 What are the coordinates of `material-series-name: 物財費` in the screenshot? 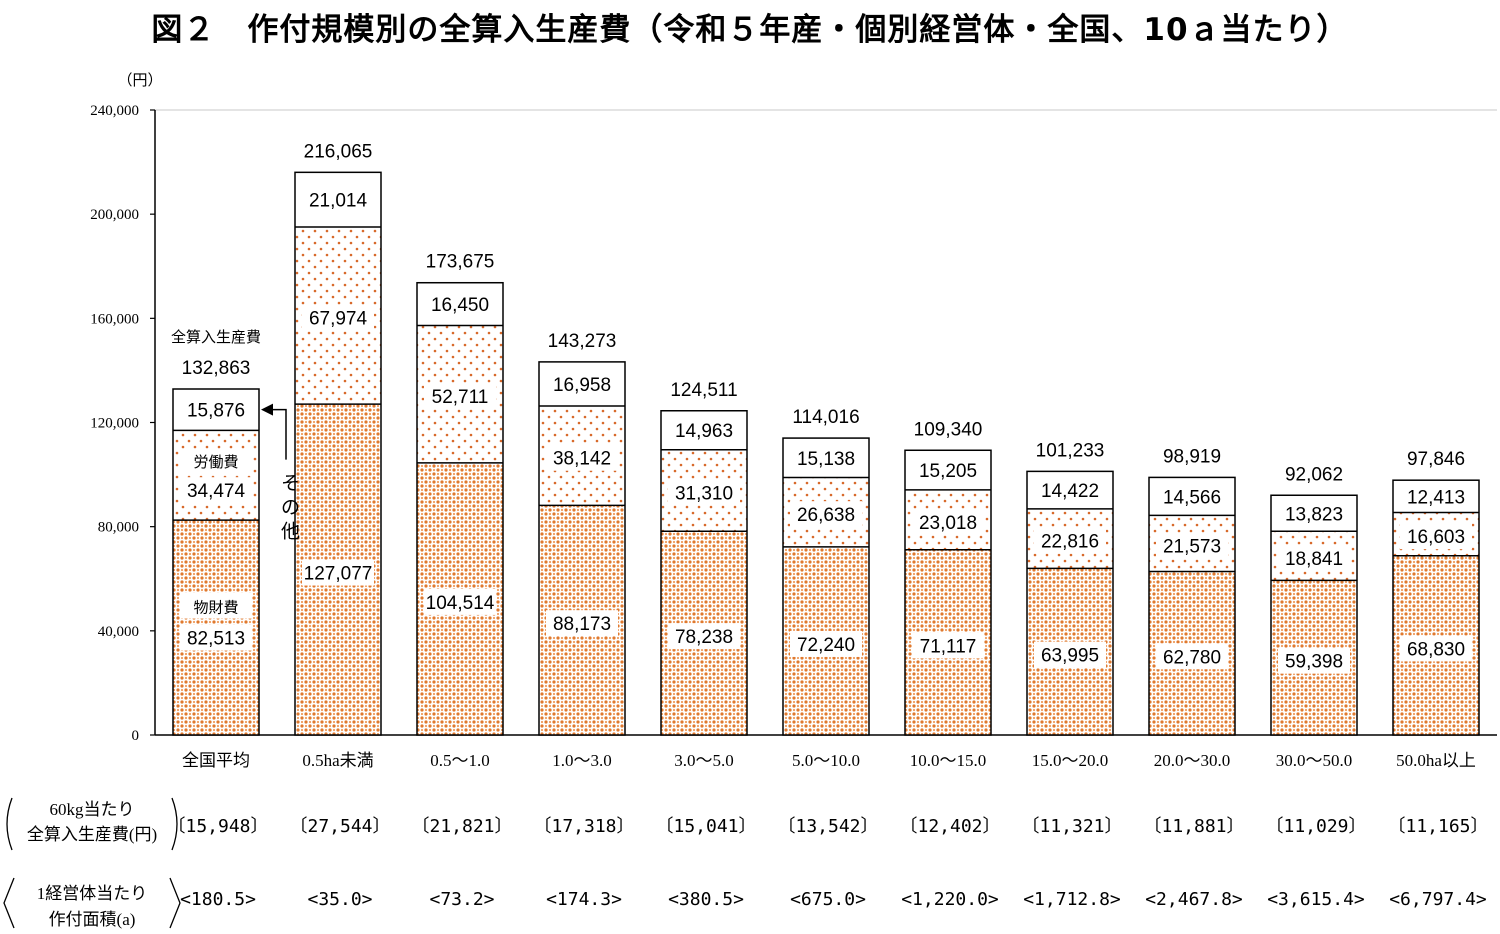 It's located at (215, 608).